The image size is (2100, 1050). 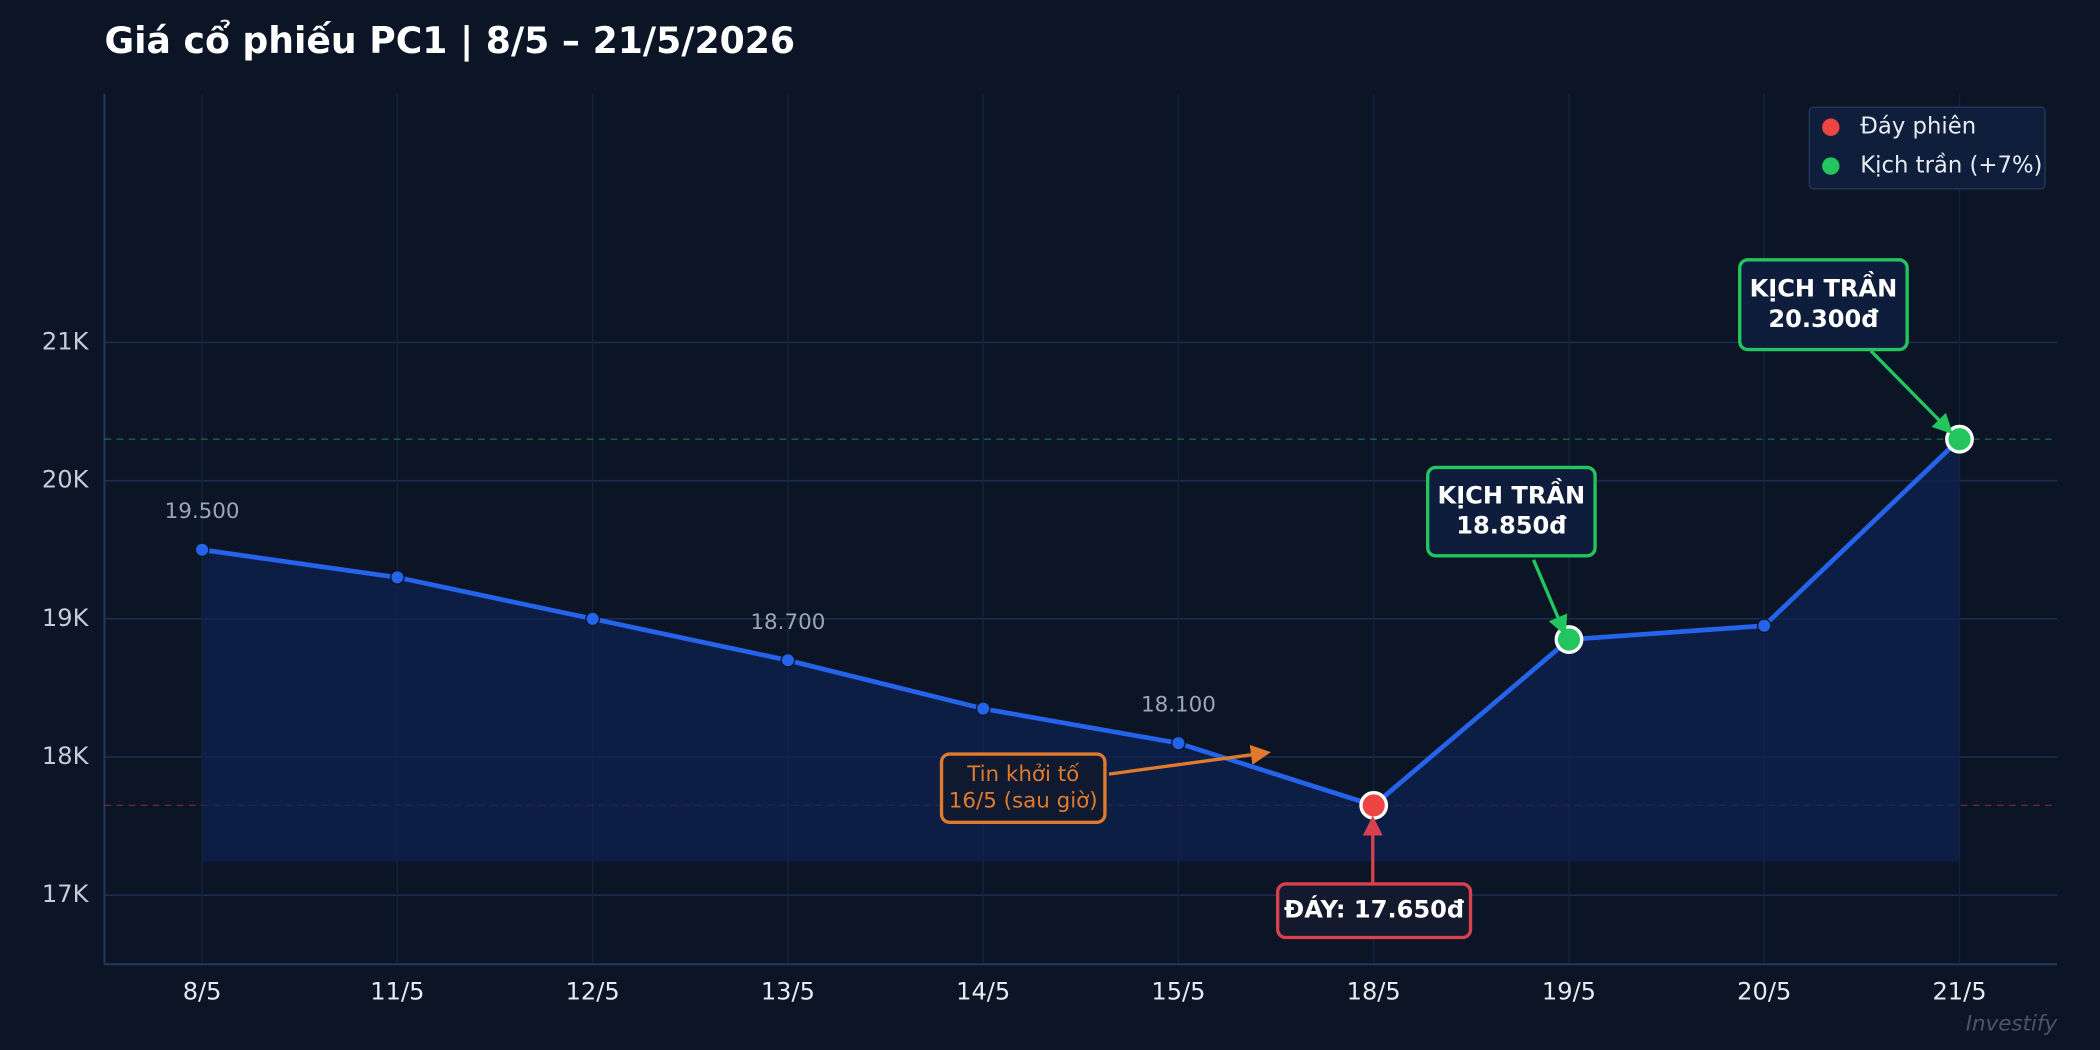 What do you see at coordinates (983, 991) in the screenshot?
I see `x-tick-label: 14/5` at bounding box center [983, 991].